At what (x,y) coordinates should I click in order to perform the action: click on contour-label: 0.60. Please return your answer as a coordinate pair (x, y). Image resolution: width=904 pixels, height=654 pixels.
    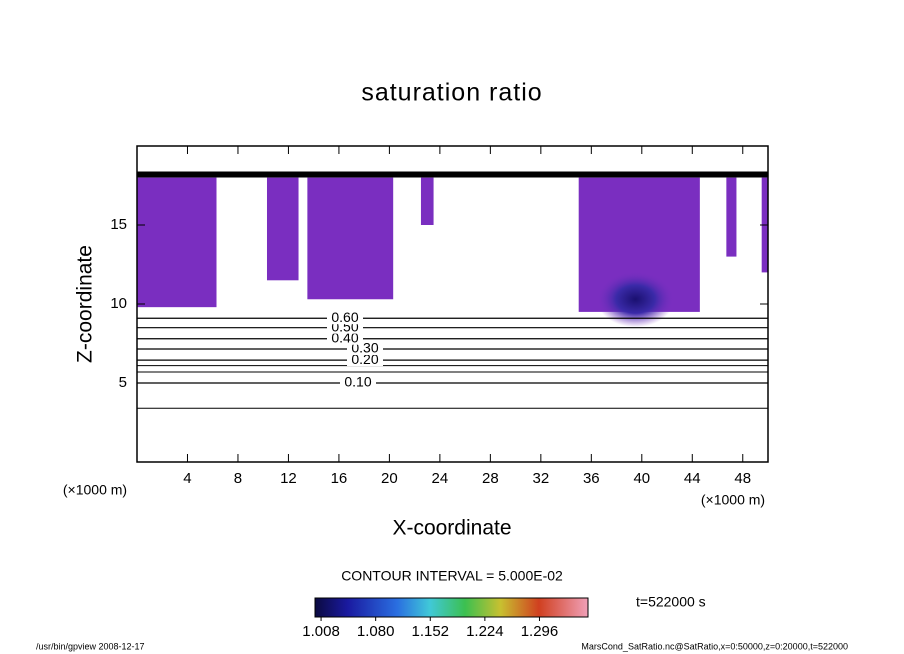
    Looking at the image, I should click on (344, 317).